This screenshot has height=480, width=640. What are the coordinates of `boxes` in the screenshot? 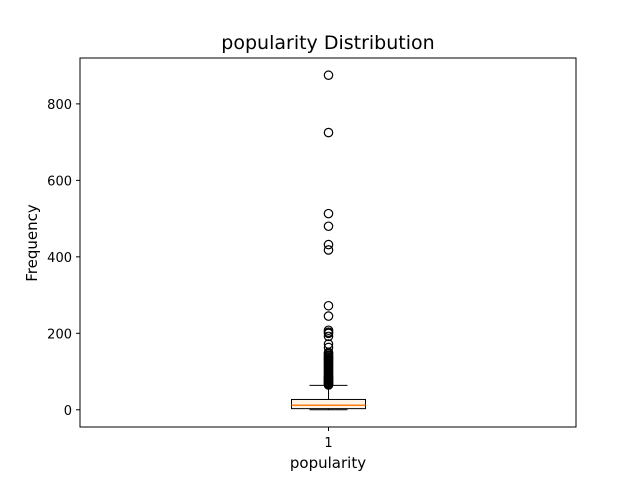 It's located at (328, 240).